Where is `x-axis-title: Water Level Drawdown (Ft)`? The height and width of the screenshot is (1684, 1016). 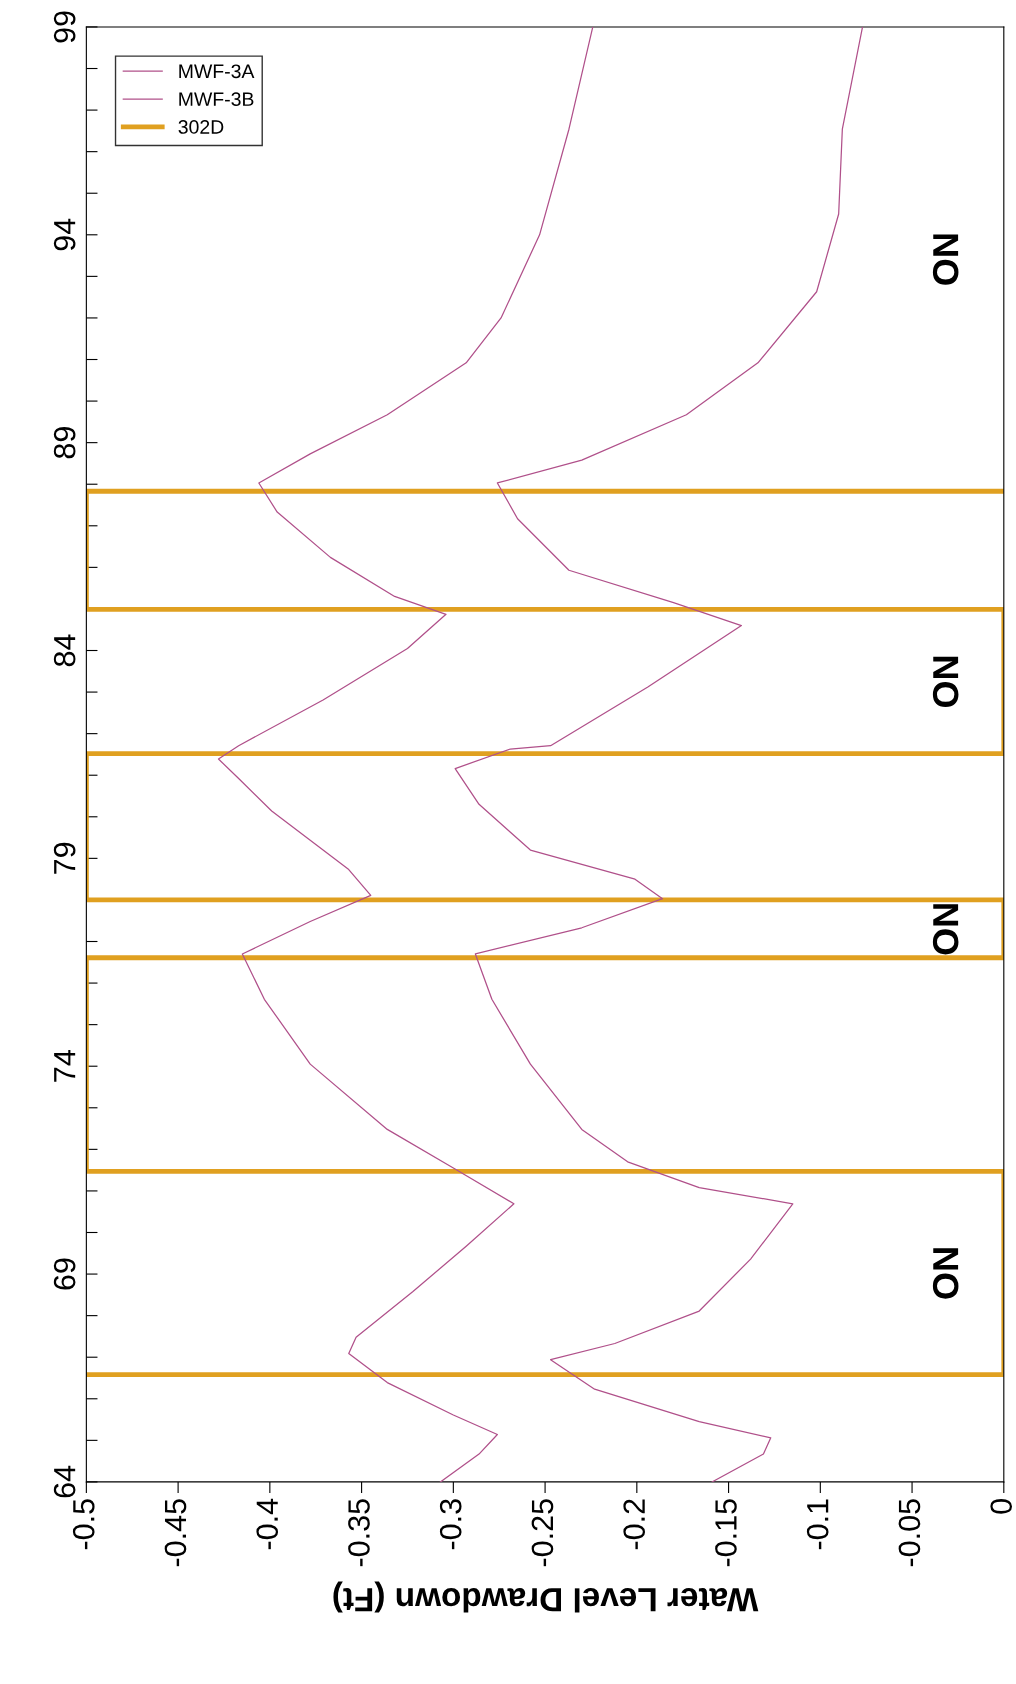
x-axis-title: Water Level Drawdown (Ft) is located at coordinates (546, 1597).